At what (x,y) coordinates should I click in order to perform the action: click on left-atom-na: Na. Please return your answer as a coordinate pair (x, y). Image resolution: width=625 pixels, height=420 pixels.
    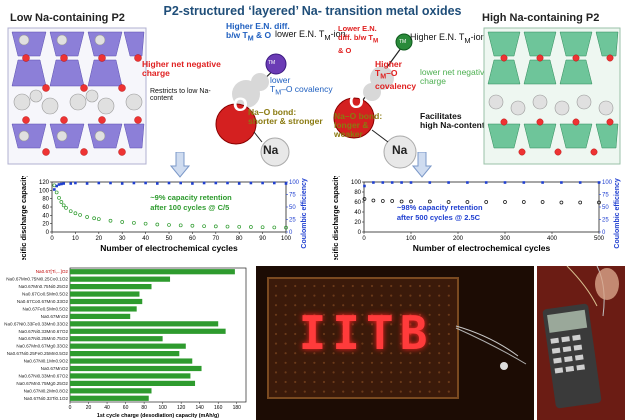
    Looking at the image, I should click on (271, 150).